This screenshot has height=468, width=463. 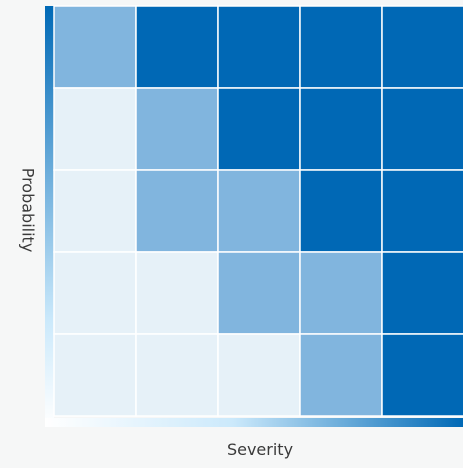 What do you see at coordinates (260, 449) in the screenshot?
I see `x-axis-label: Severity` at bounding box center [260, 449].